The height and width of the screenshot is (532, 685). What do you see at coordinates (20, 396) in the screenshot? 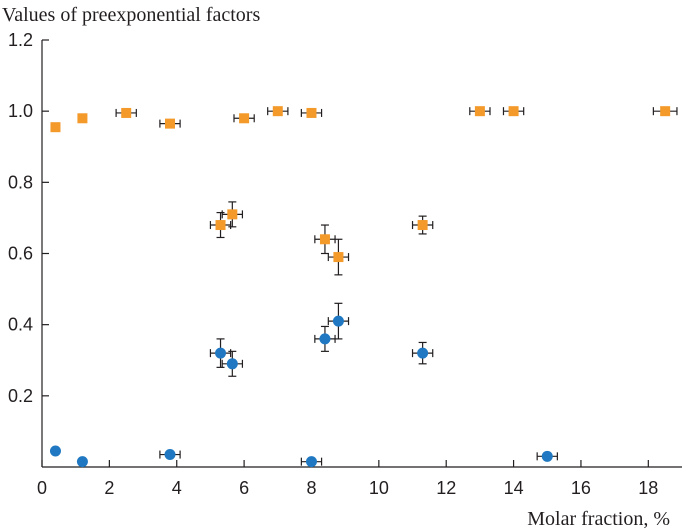
I see `y-tick-label: 0.2` at bounding box center [20, 396].